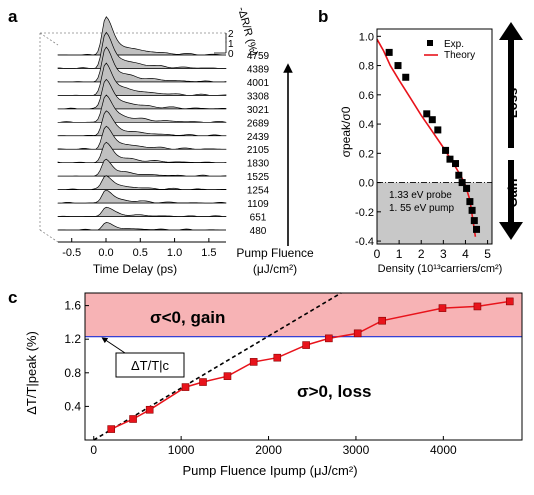 Image resolution: width=534 pixels, height=495 pixels. What do you see at coordinates (454, 44) in the screenshot?
I see `legend-exp-label: Exp.` at bounding box center [454, 44].